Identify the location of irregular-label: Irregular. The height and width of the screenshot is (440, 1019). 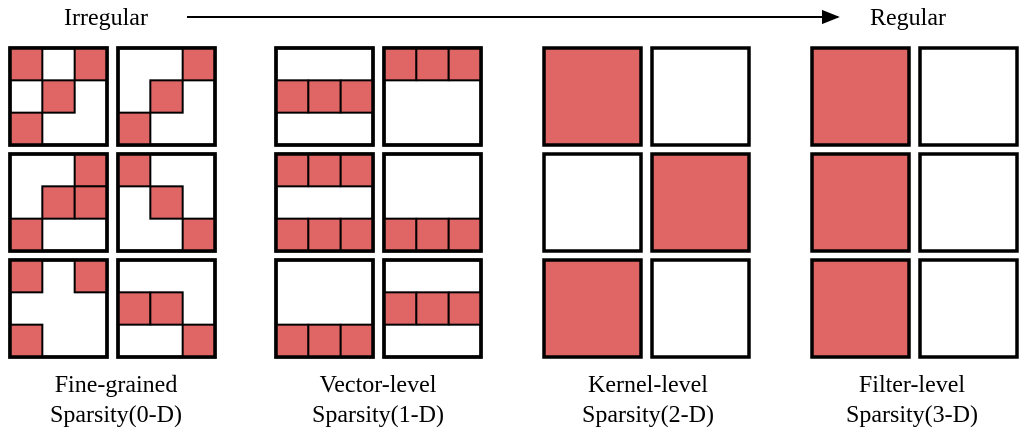
(106, 18).